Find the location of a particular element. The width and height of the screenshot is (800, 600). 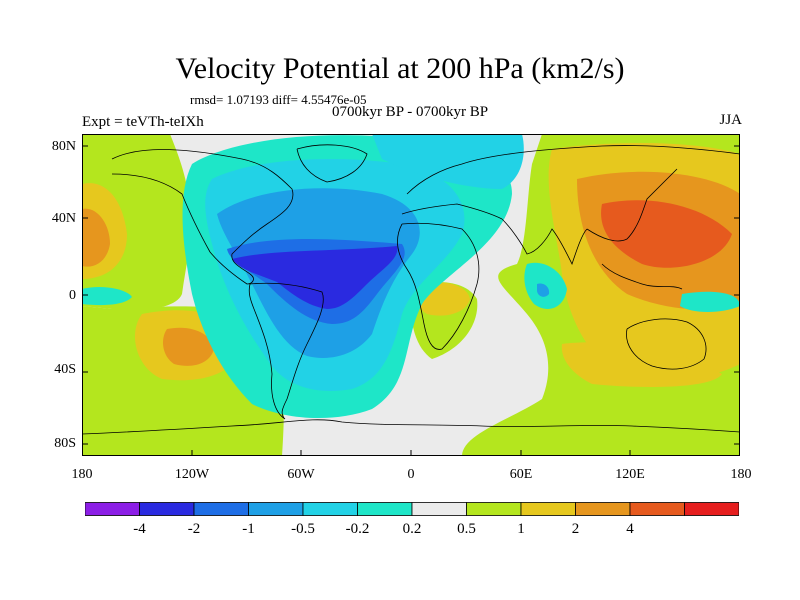

positive-core-south-indian is located at coordinates (641, 364).